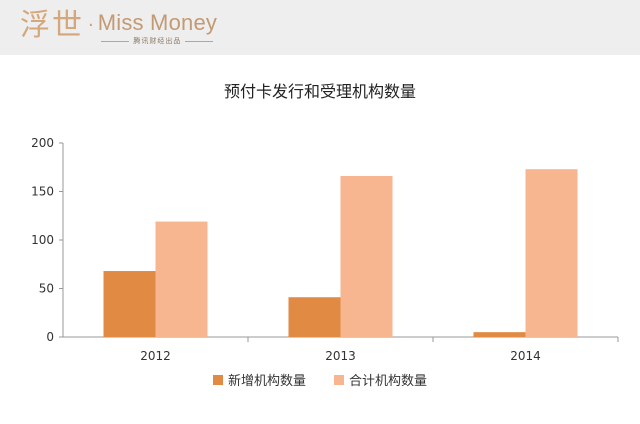 Image resolution: width=640 pixels, height=424 pixels. Describe the element at coordinates (340, 356) in the screenshot. I see `x-tick-label: 2013` at that location.